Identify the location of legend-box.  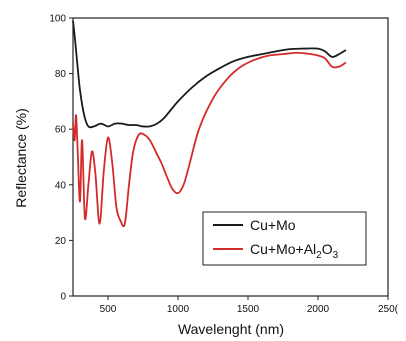
(284, 238).